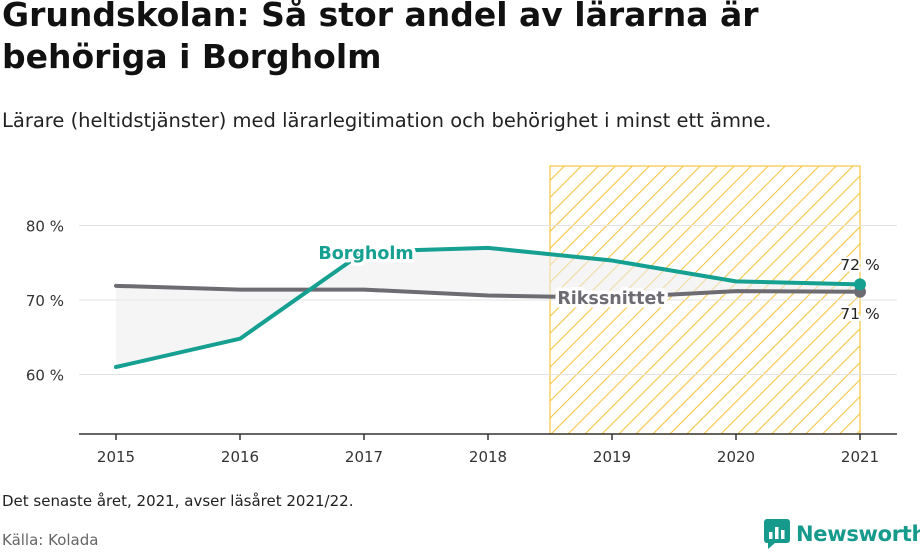 The height and width of the screenshot is (552, 920). Describe the element at coordinates (860, 284) in the screenshot. I see `end-point-borgholm` at that location.